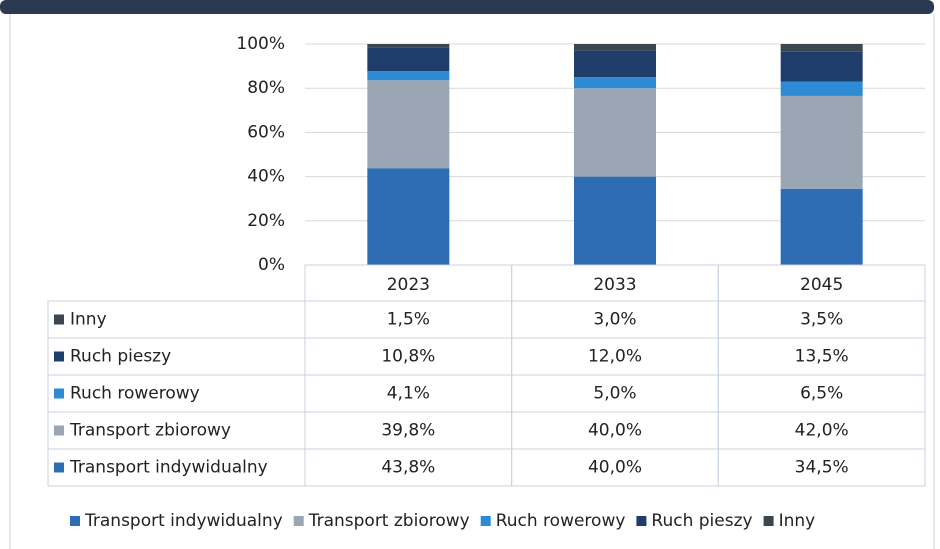  I want to click on table-value: 34,5%, so click(822, 468).